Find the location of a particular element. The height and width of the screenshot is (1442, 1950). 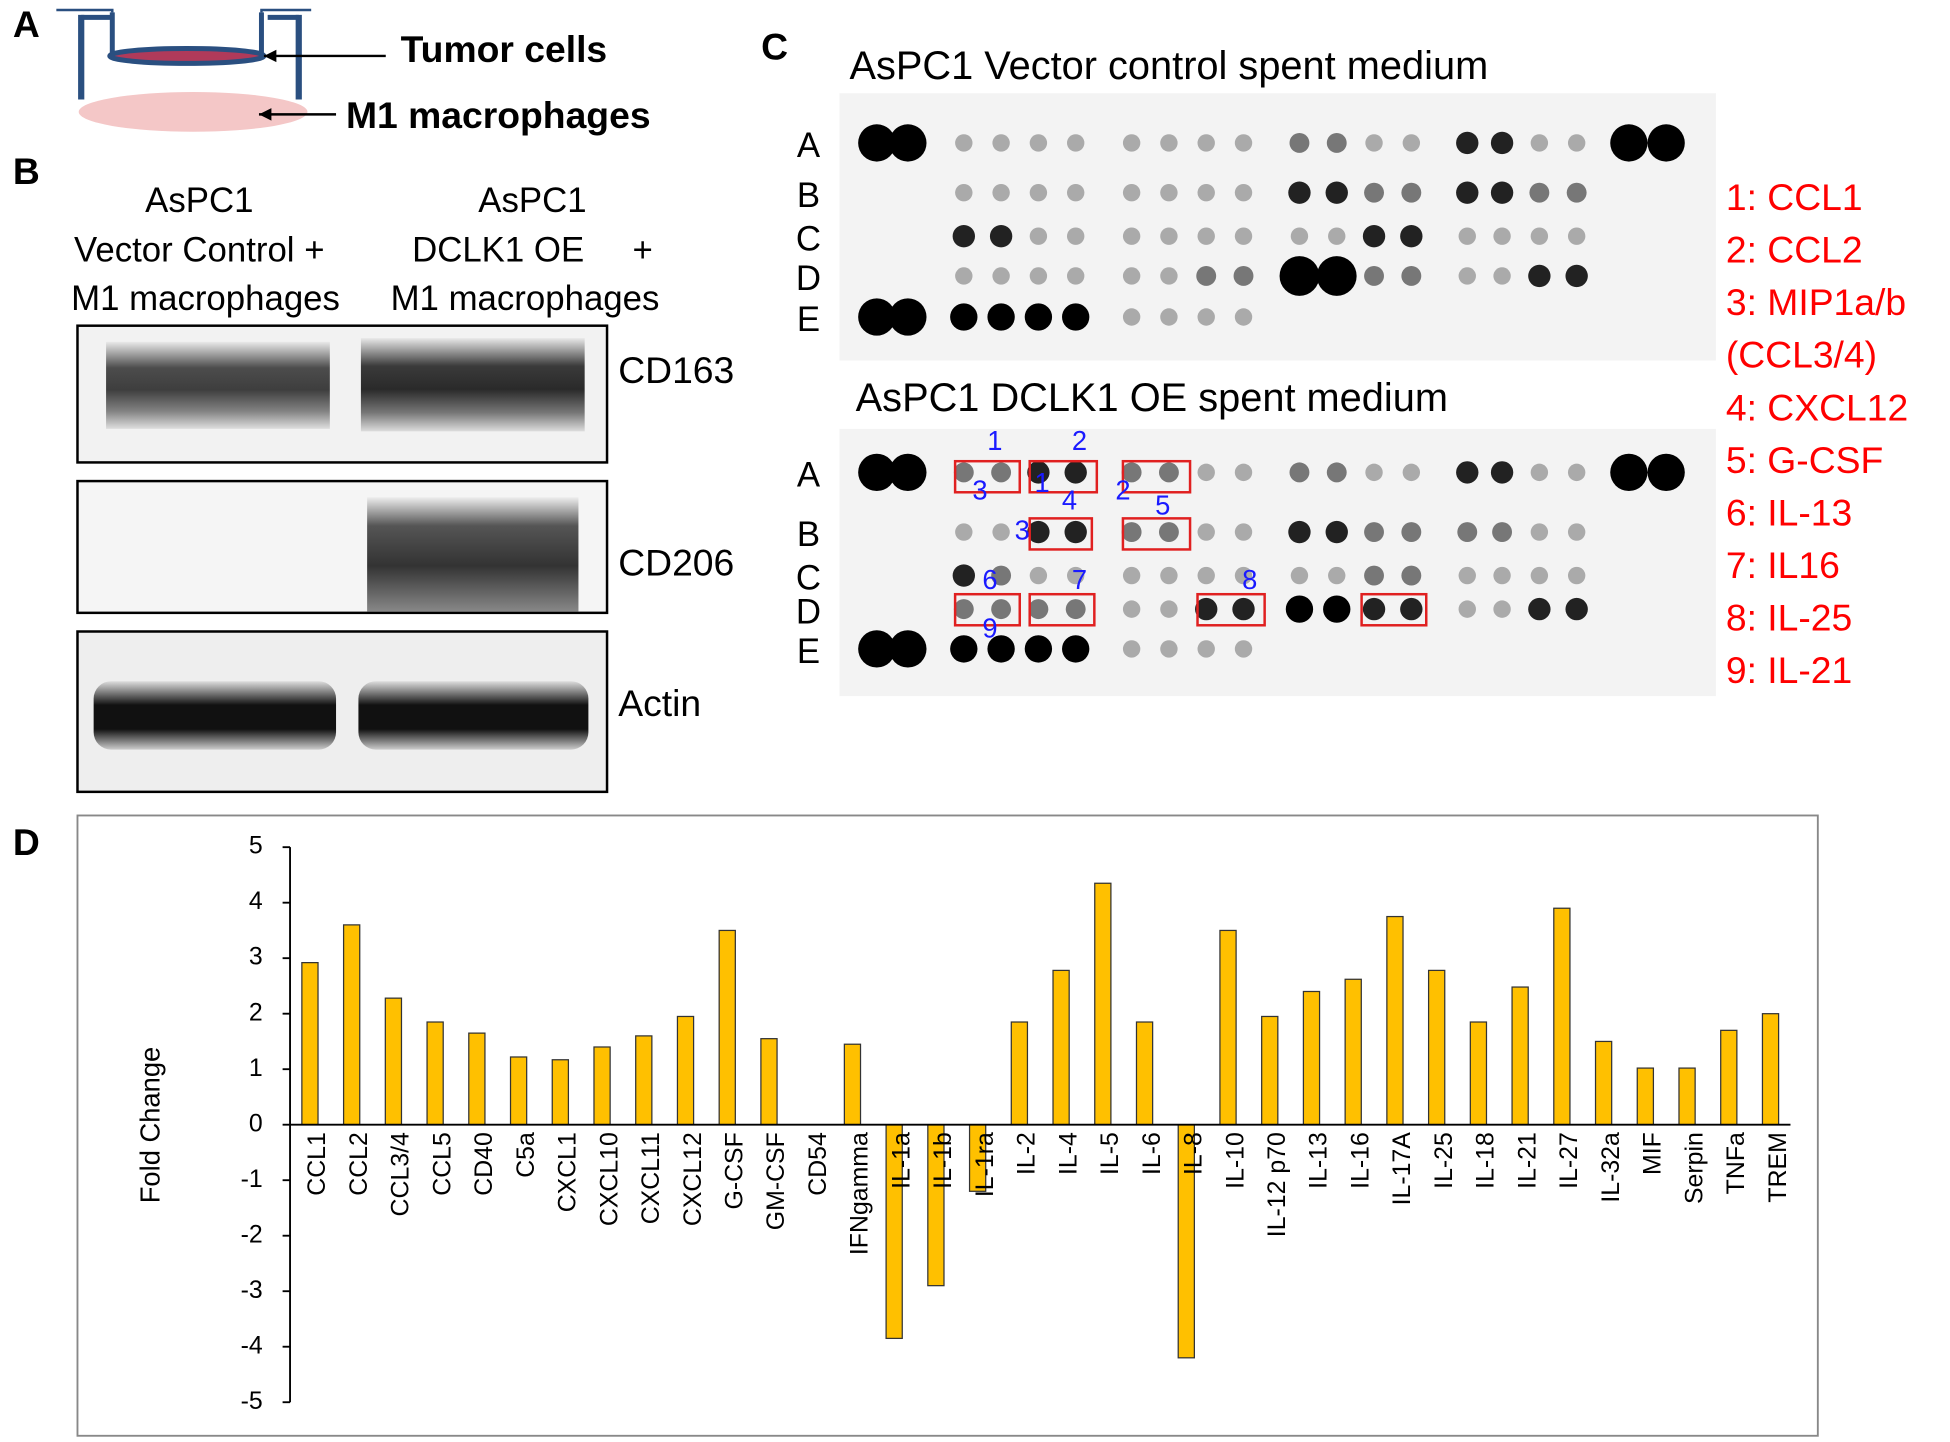

array-title: AsPC1 Vector control spent medium is located at coordinates (1168, 66).